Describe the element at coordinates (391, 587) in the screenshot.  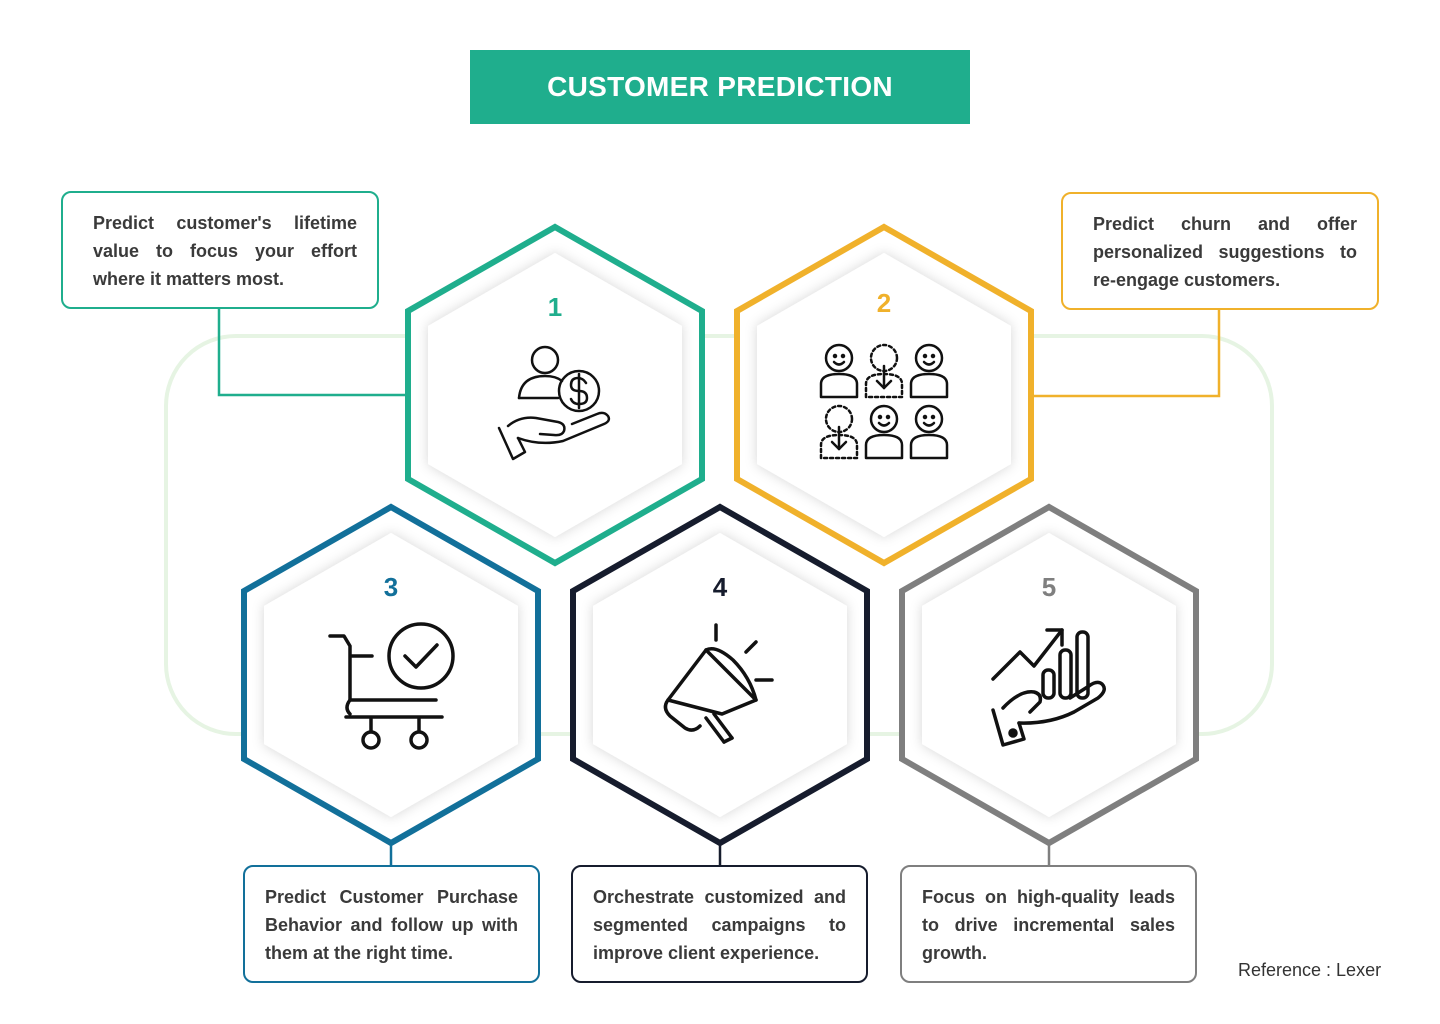
I see `step-number-3: 3` at that location.